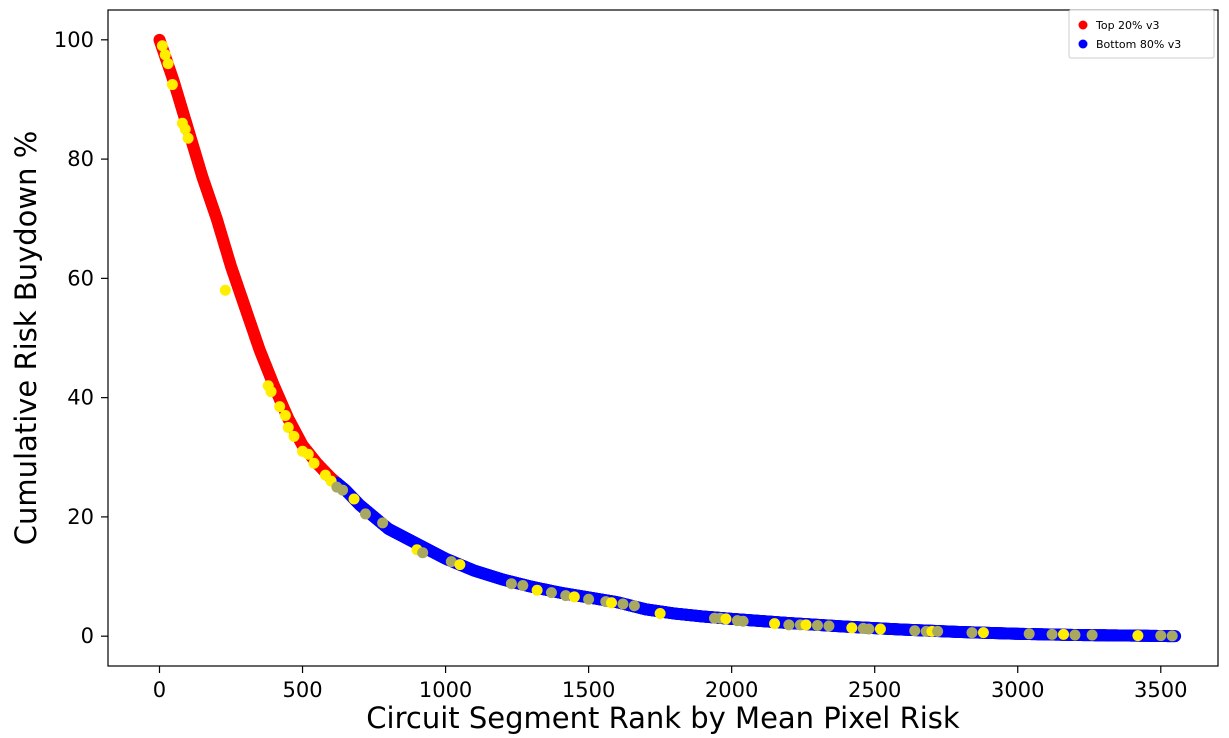  What do you see at coordinates (302, 690) in the screenshot?
I see `x-tick-label: 500` at bounding box center [302, 690].